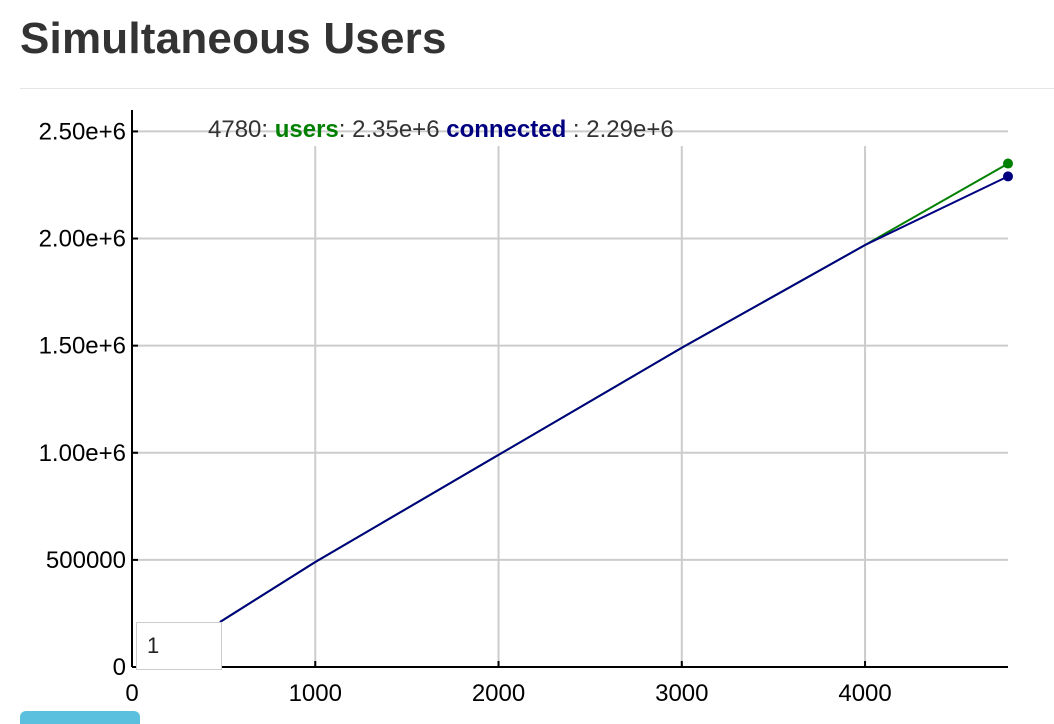 This screenshot has width=1054, height=724. I want to click on legend-connected-name: connected, so click(506, 129).